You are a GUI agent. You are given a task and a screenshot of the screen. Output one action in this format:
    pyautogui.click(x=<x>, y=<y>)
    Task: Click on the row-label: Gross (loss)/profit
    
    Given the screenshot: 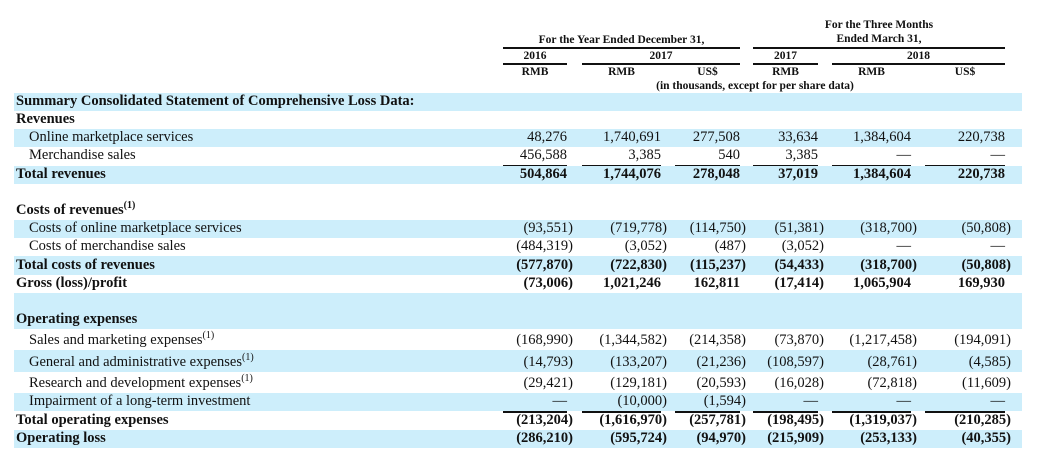 What is the action you would take?
    pyautogui.click(x=71, y=283)
    